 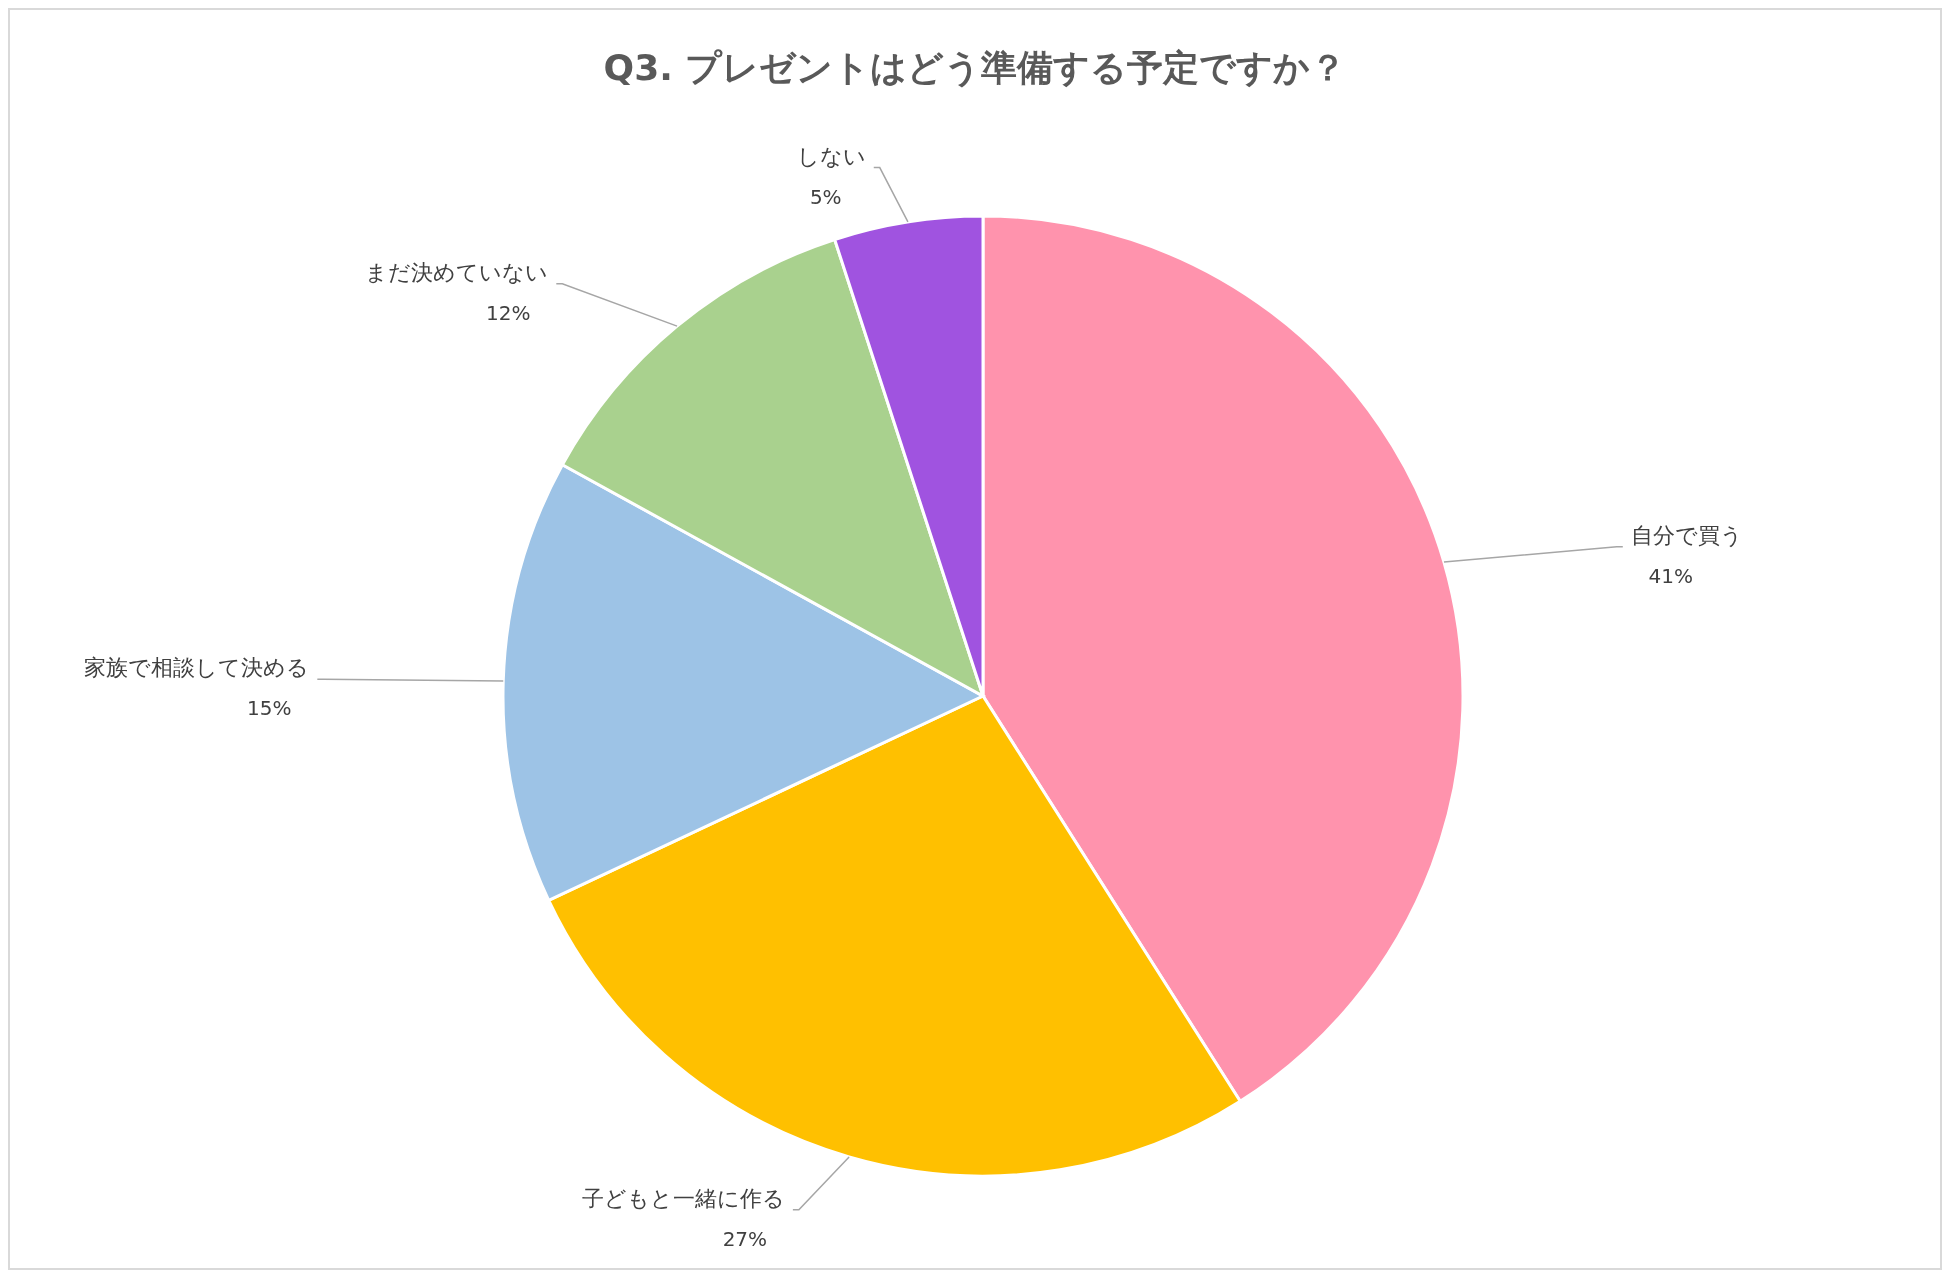 What do you see at coordinates (745, 1238) in the screenshot?
I see `data-label: 27%` at bounding box center [745, 1238].